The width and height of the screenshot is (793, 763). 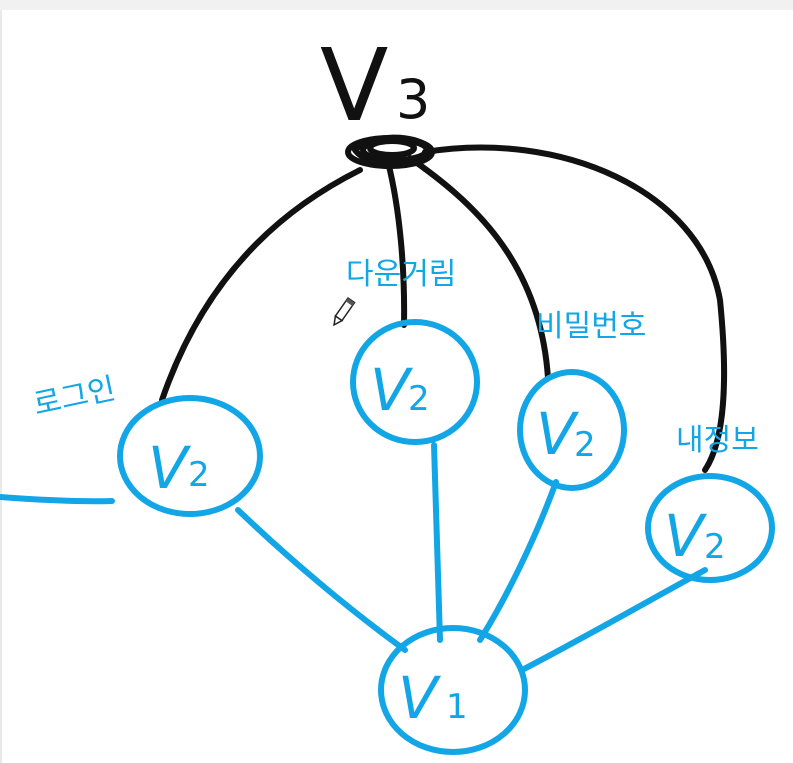 I want to click on edge-myinfo-base, so click(x=613, y=620).